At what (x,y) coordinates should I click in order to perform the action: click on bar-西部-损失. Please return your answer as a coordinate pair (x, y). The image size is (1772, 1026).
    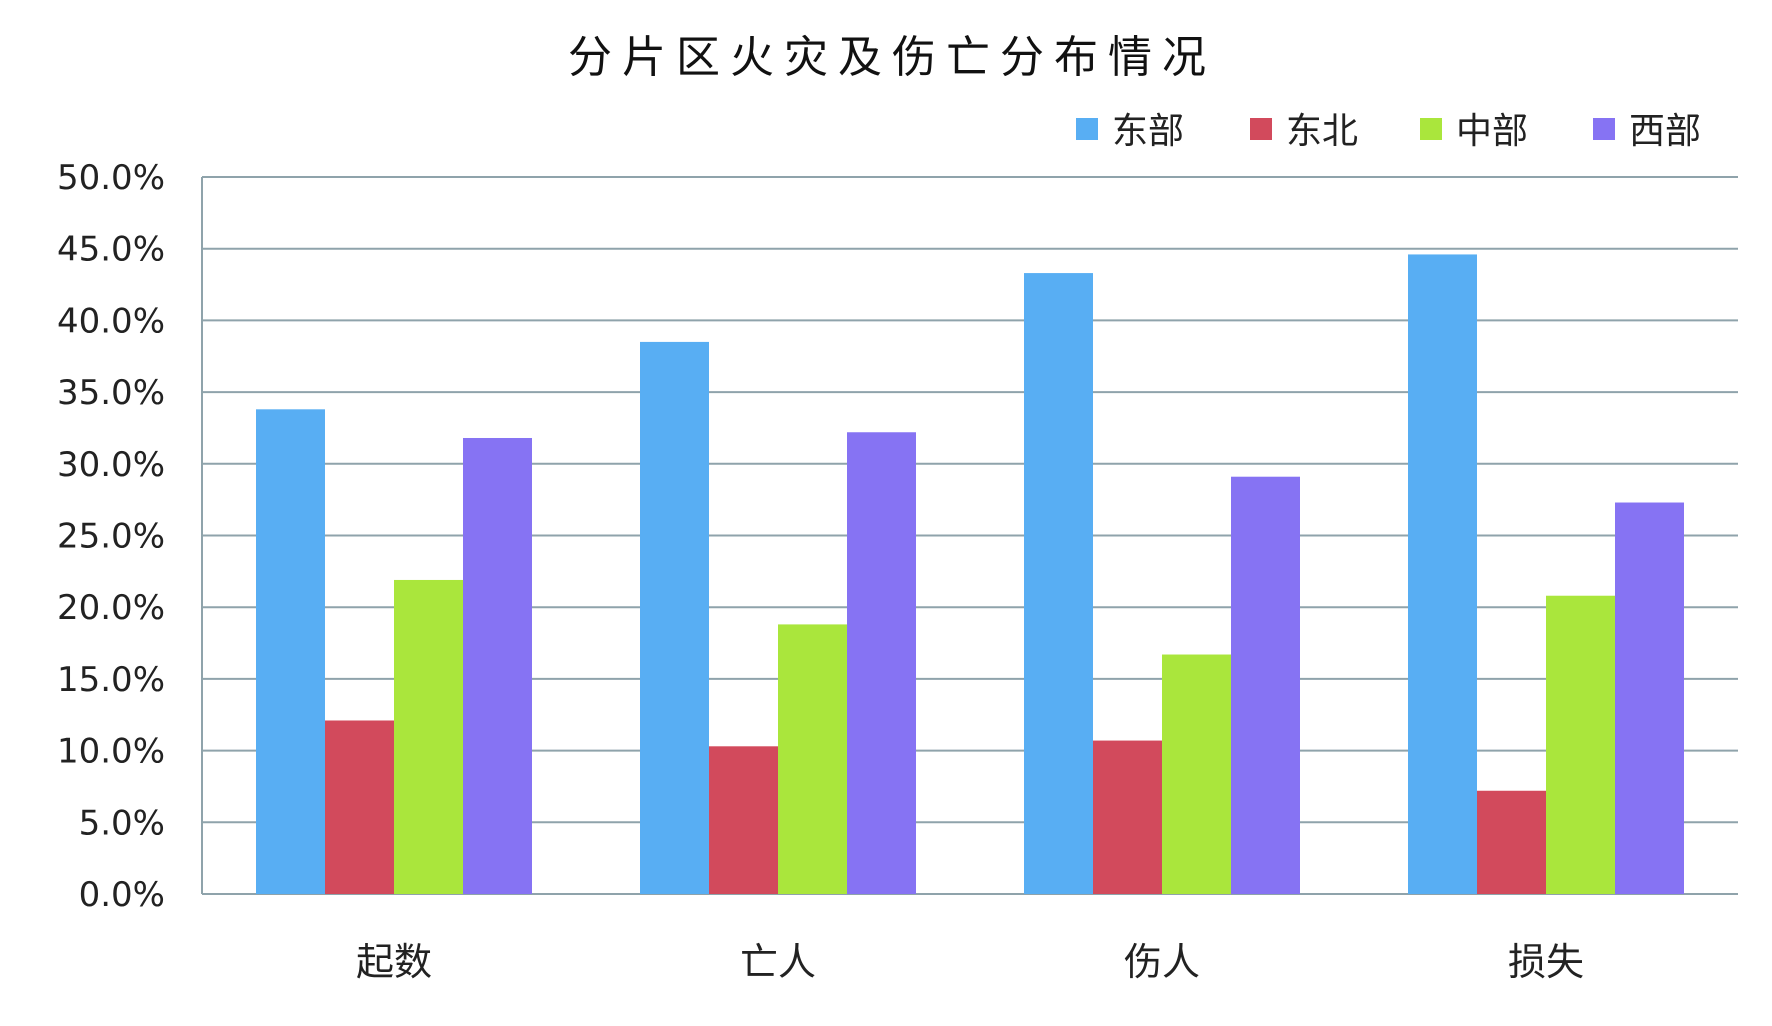
    Looking at the image, I should click on (1649, 698).